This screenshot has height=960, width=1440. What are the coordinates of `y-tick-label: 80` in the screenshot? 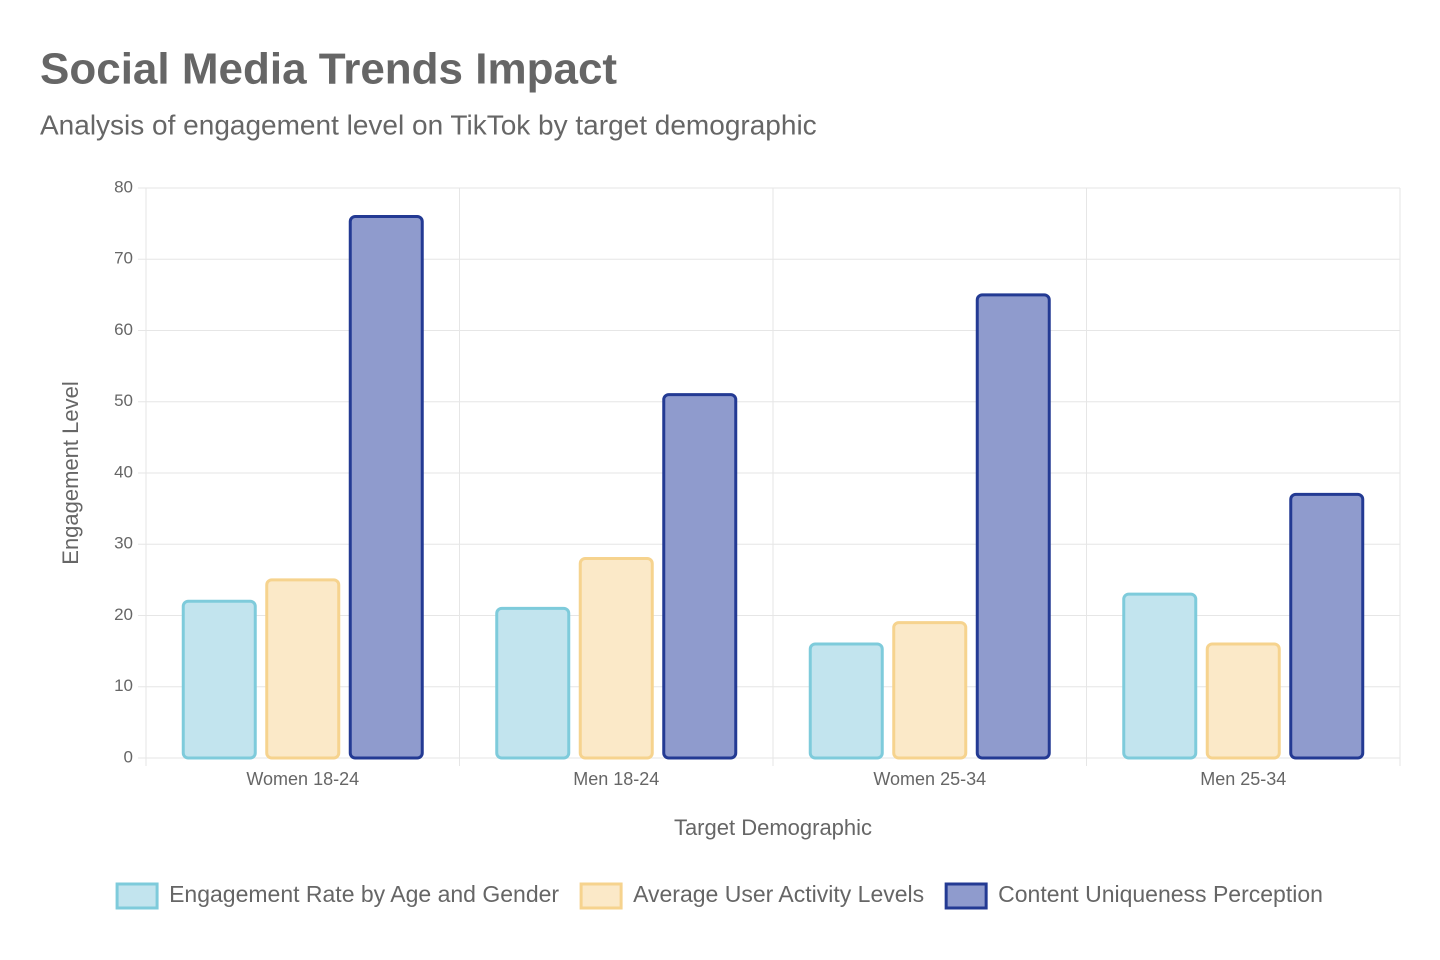 It's located at (123, 186).